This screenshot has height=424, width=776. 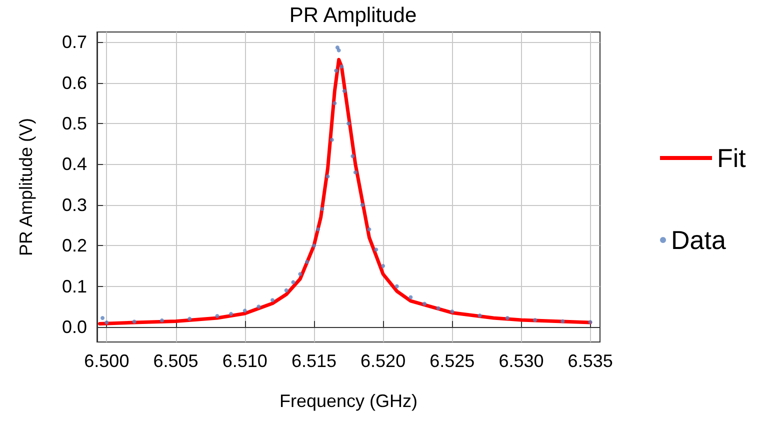 What do you see at coordinates (74, 286) in the screenshot?
I see `y-tick-label: 0.1` at bounding box center [74, 286].